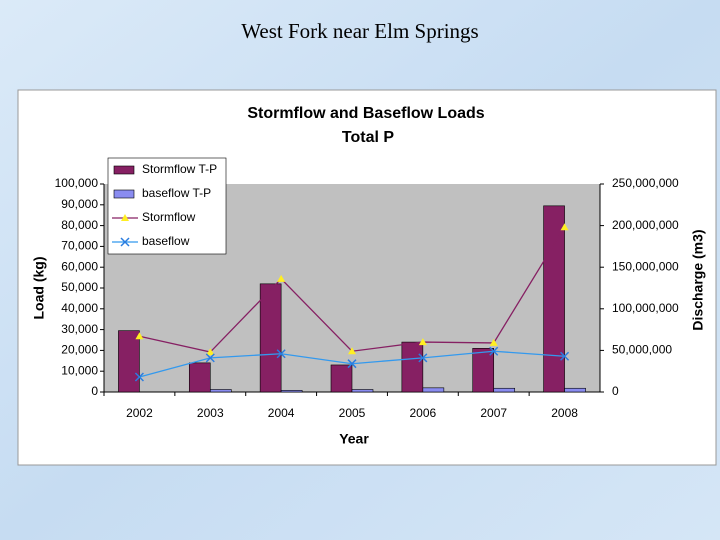  I want to click on x-tick-label: 2005, so click(352, 413).